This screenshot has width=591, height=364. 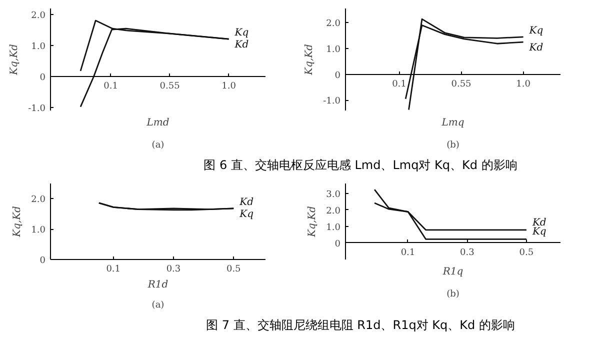 I want to click on x-axis-title: Lmd, so click(x=158, y=123).